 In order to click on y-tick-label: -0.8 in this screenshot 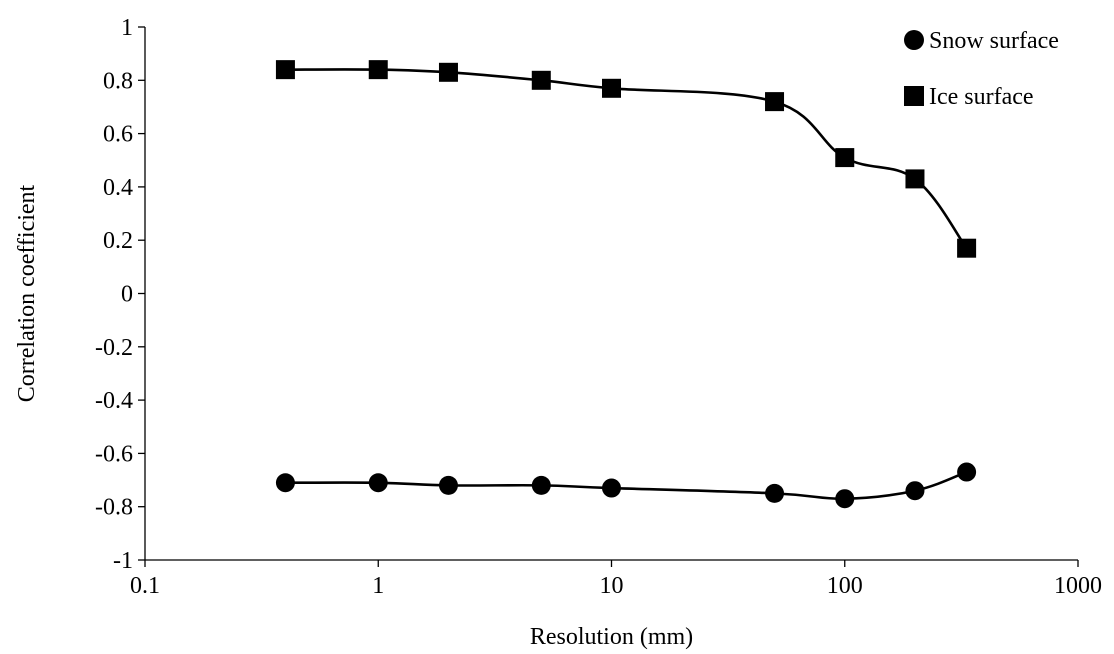, I will do `click(114, 508)`.